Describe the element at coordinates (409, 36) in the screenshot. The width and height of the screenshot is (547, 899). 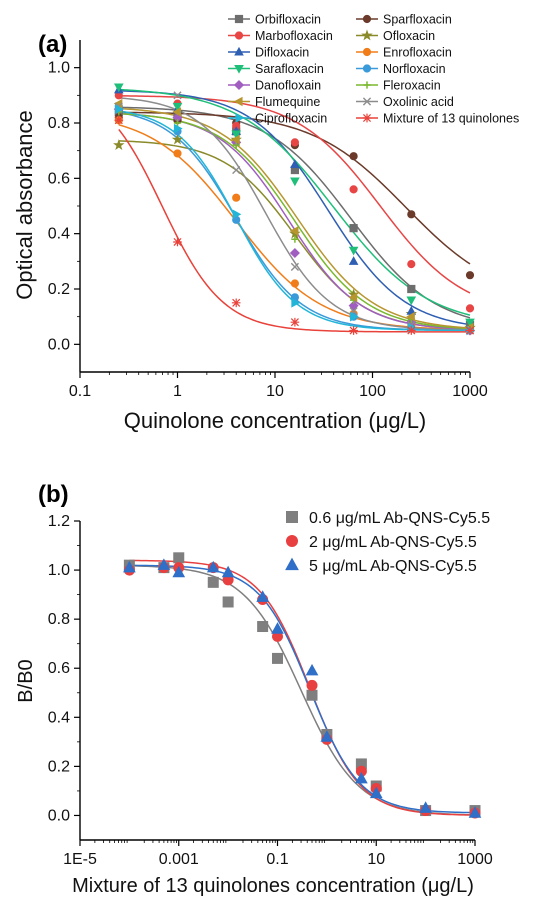
I see `legend-a-label-3: Ofloxacin` at that location.